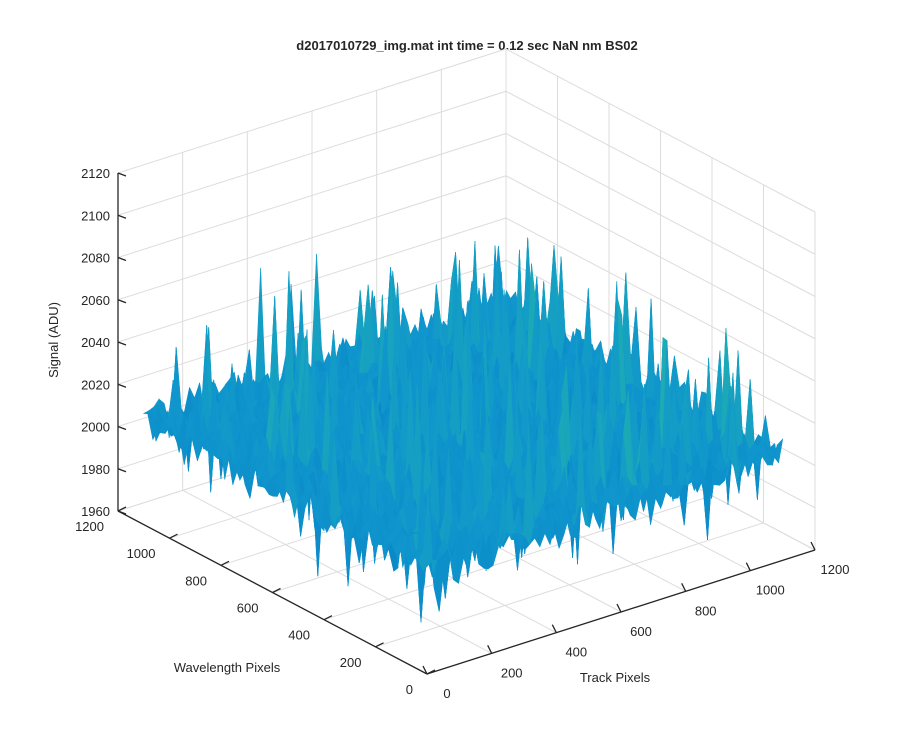  I want to click on surface-patch, so click(749, 415).